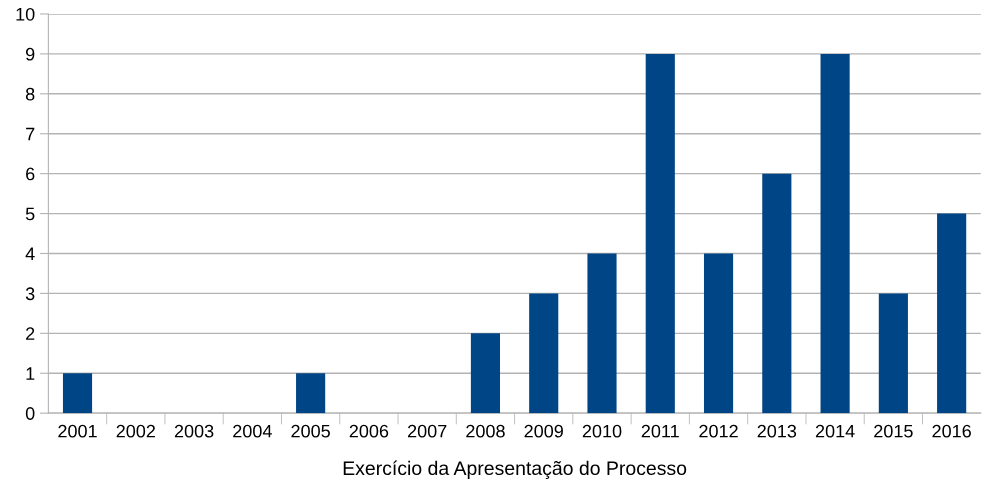 The width and height of the screenshot is (1008, 499). I want to click on y-tick-label: 8, so click(30, 94).